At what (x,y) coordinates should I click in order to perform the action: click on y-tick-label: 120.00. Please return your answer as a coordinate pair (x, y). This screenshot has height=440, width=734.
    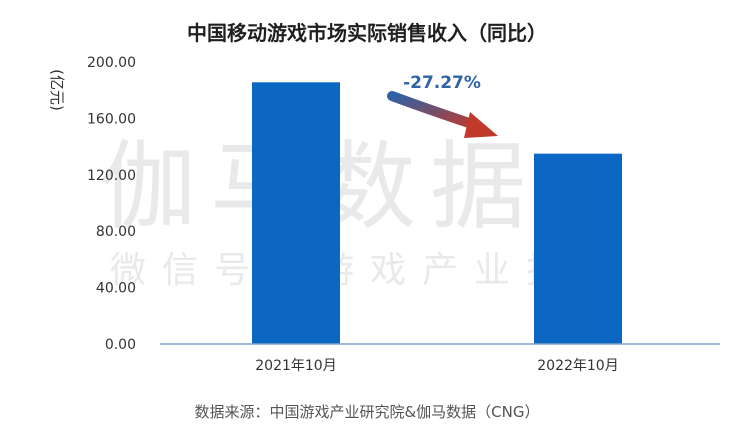
    Looking at the image, I should click on (111, 176).